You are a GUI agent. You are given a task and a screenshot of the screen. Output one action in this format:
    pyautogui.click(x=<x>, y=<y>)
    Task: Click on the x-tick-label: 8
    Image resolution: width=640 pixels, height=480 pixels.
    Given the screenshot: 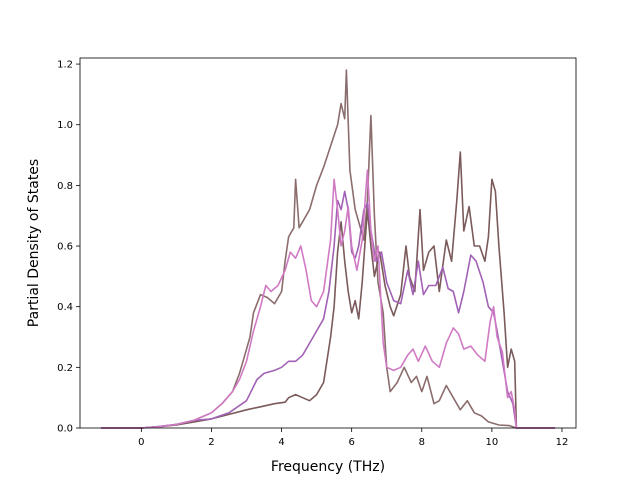 What is the action you would take?
    pyautogui.click(x=422, y=442)
    